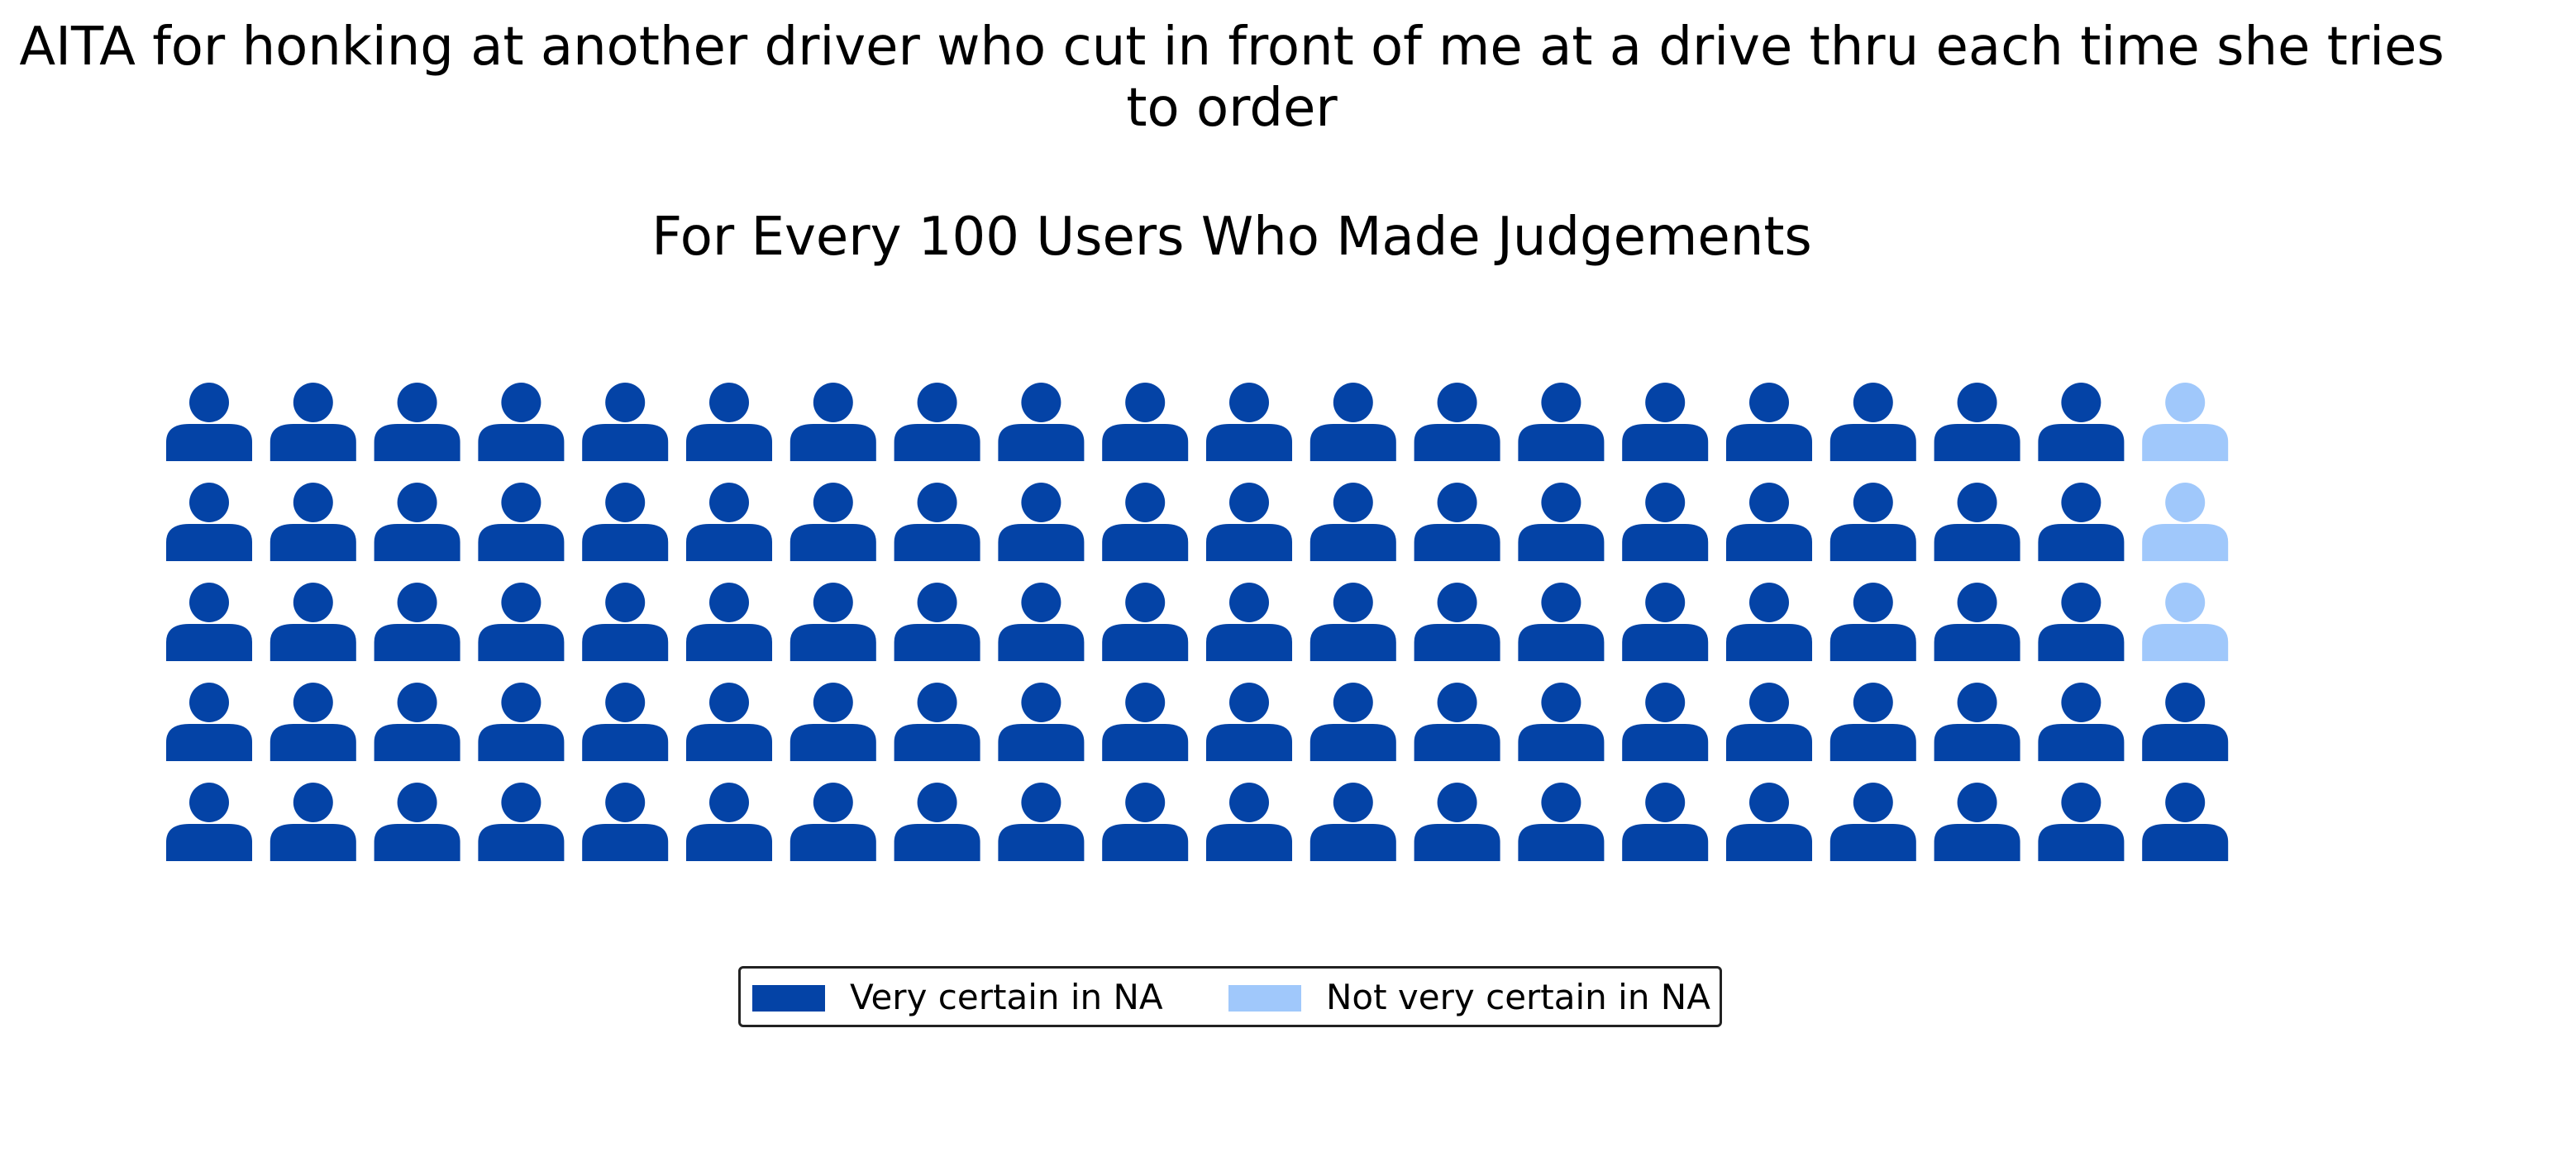 This screenshot has height=1152, width=2576. Describe the element at coordinates (1518, 997) in the screenshot. I see `legend-label: Not very certain in NA` at that location.